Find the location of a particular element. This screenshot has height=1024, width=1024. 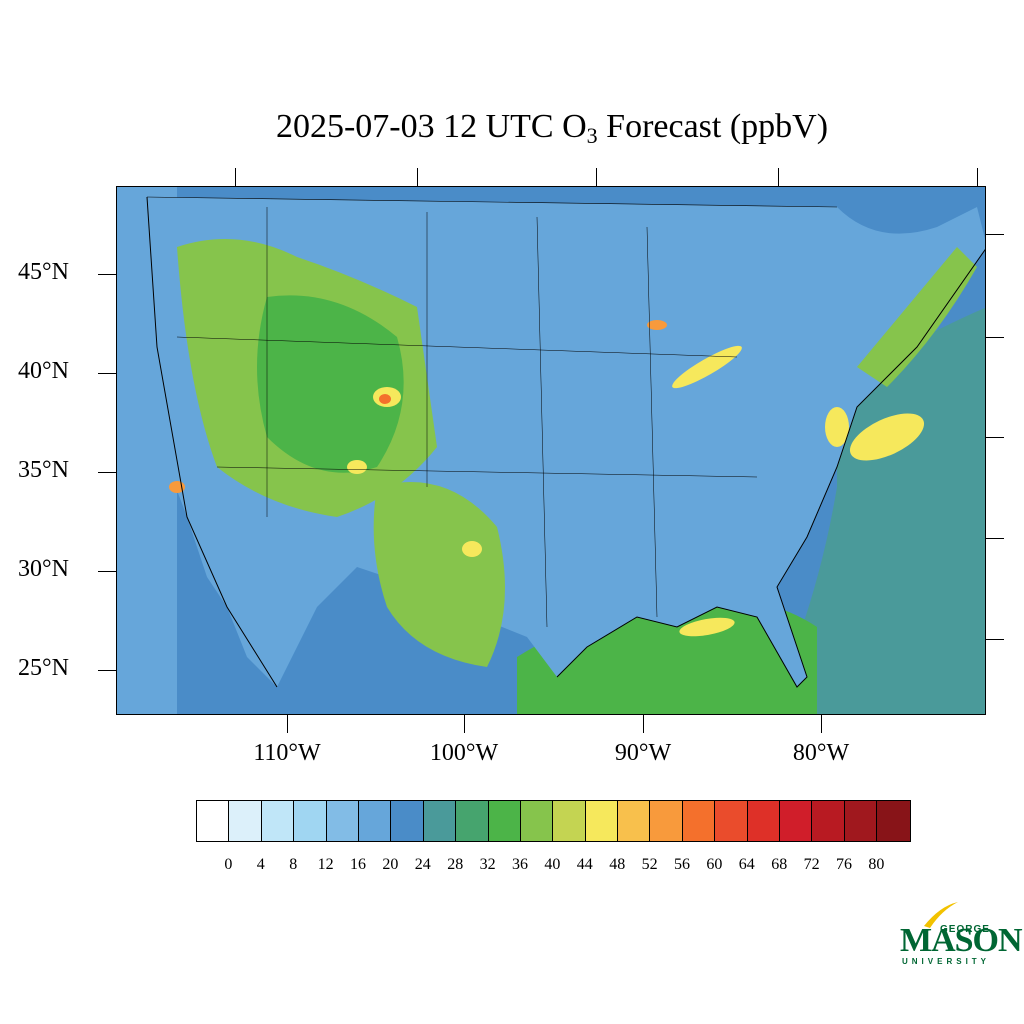

lat-label-30n: 30°N is located at coordinates (43, 569).